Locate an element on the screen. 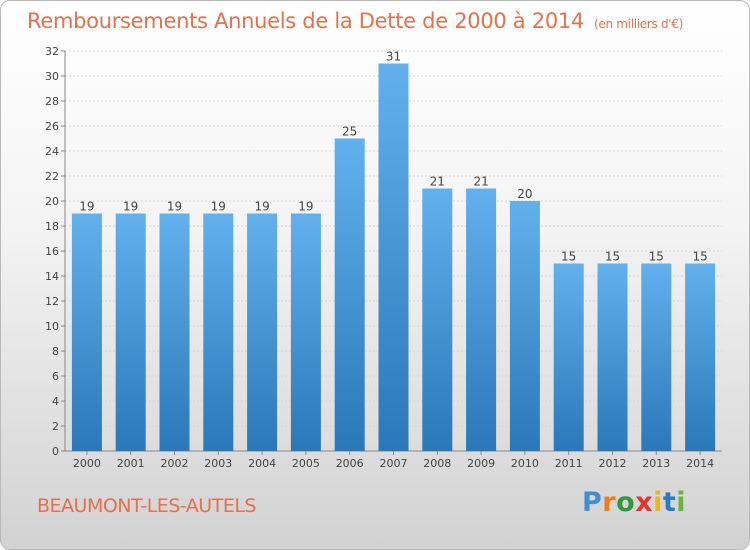  logo-letter: x is located at coordinates (644, 502).